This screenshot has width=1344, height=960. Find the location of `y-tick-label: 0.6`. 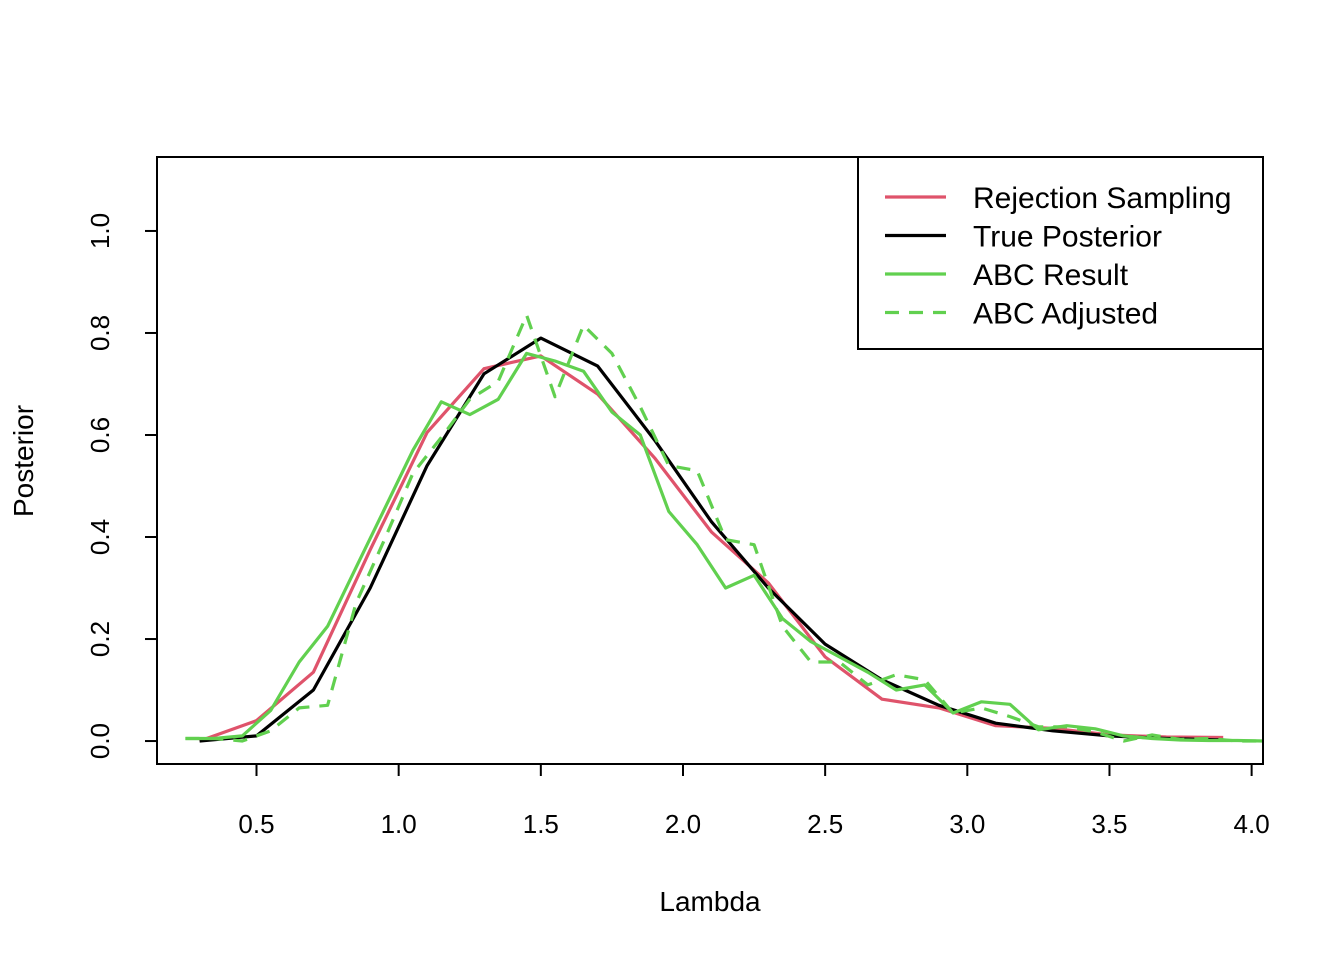

y-tick-label: 0.6 is located at coordinates (100, 435).